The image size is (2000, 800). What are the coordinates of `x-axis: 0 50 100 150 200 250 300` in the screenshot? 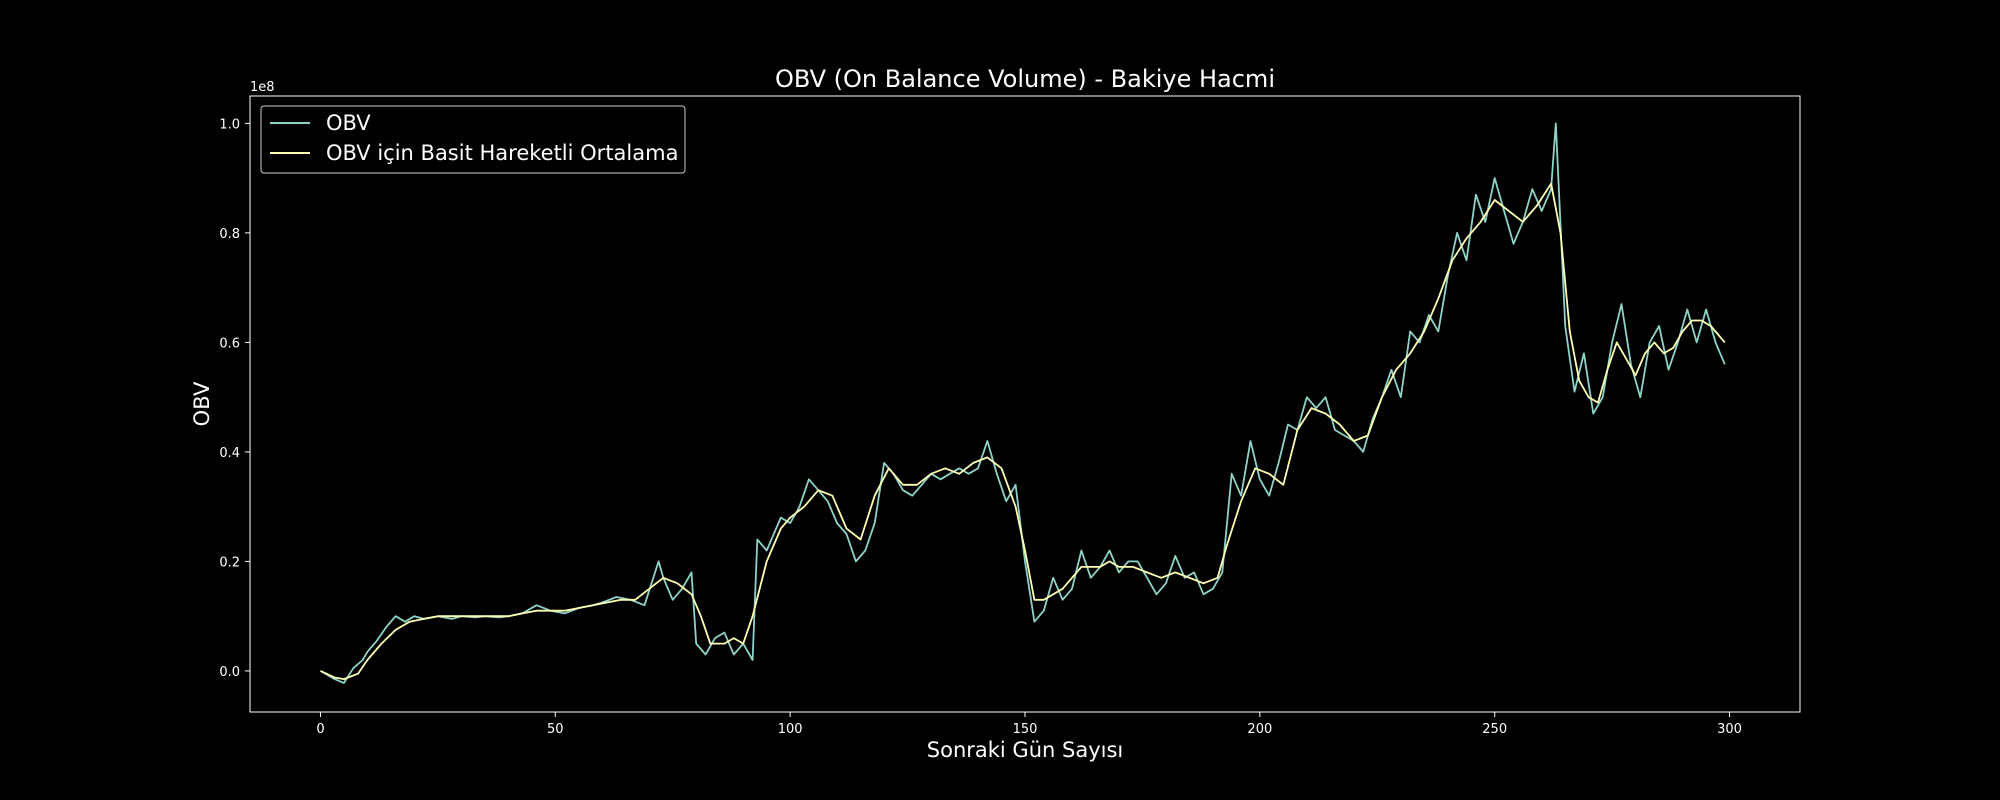 It's located at (1029, 724).